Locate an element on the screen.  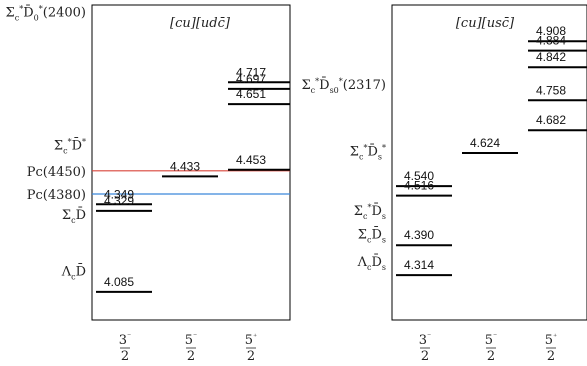
level-value: 4.884 is located at coordinates (551, 41).